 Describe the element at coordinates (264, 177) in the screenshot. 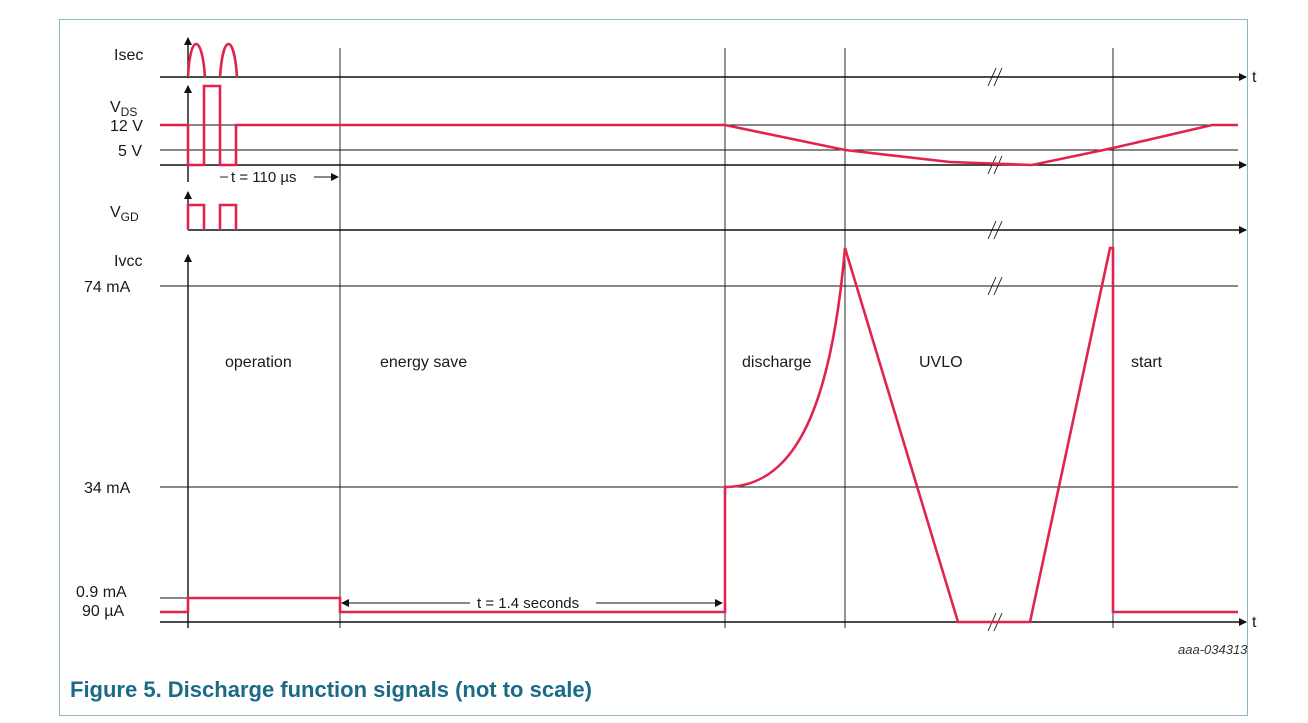

I see `interval-110us-label: t = 110 µs` at that location.